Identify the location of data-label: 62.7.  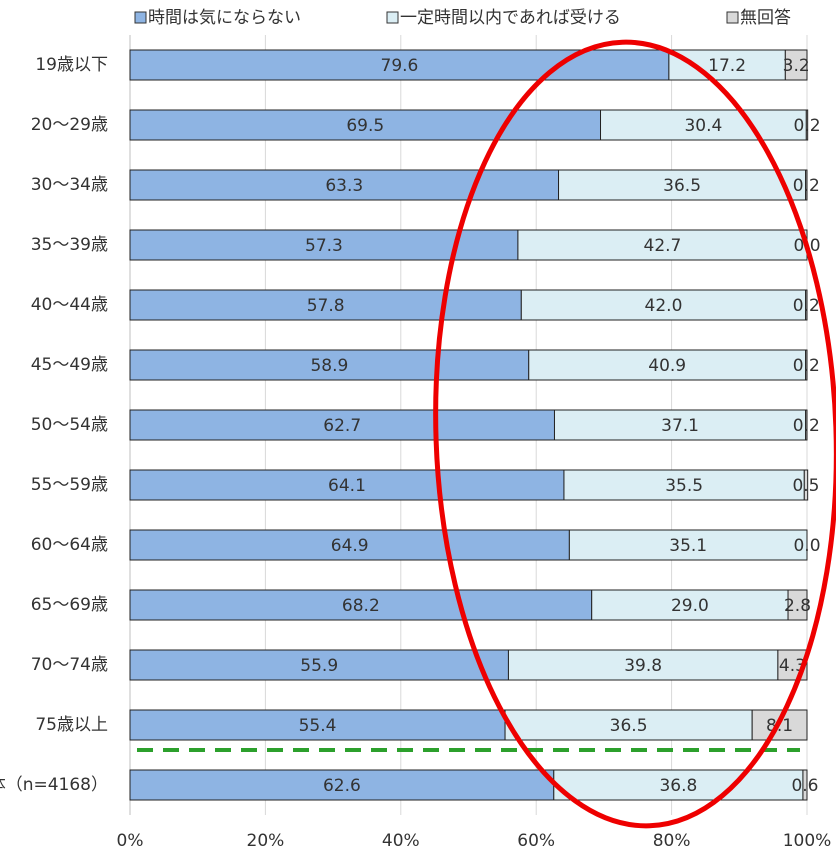
(342, 426).